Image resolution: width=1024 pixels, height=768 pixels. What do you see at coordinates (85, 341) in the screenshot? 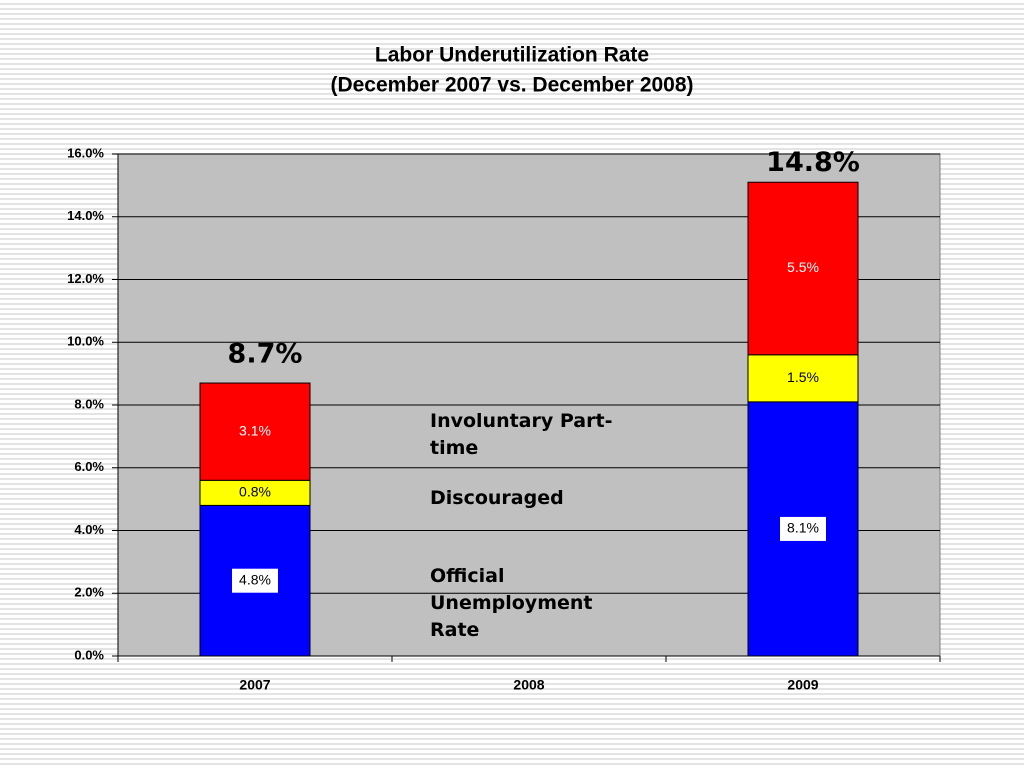
I see `y-tick-label: 10.0%` at bounding box center [85, 341].